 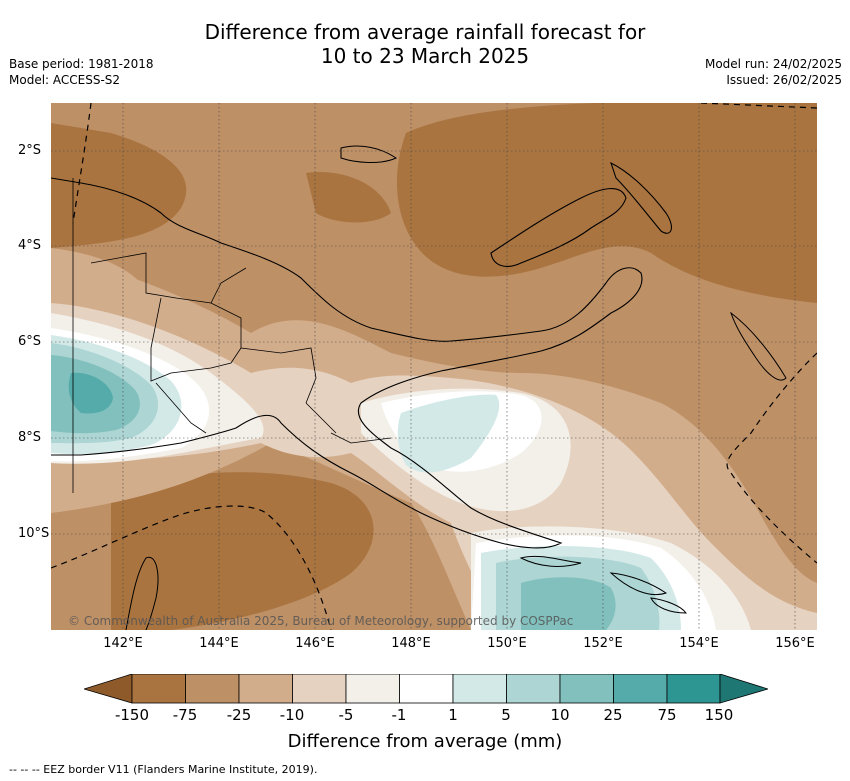 I want to click on coastline-islands-southeast, so click(x=603, y=584).